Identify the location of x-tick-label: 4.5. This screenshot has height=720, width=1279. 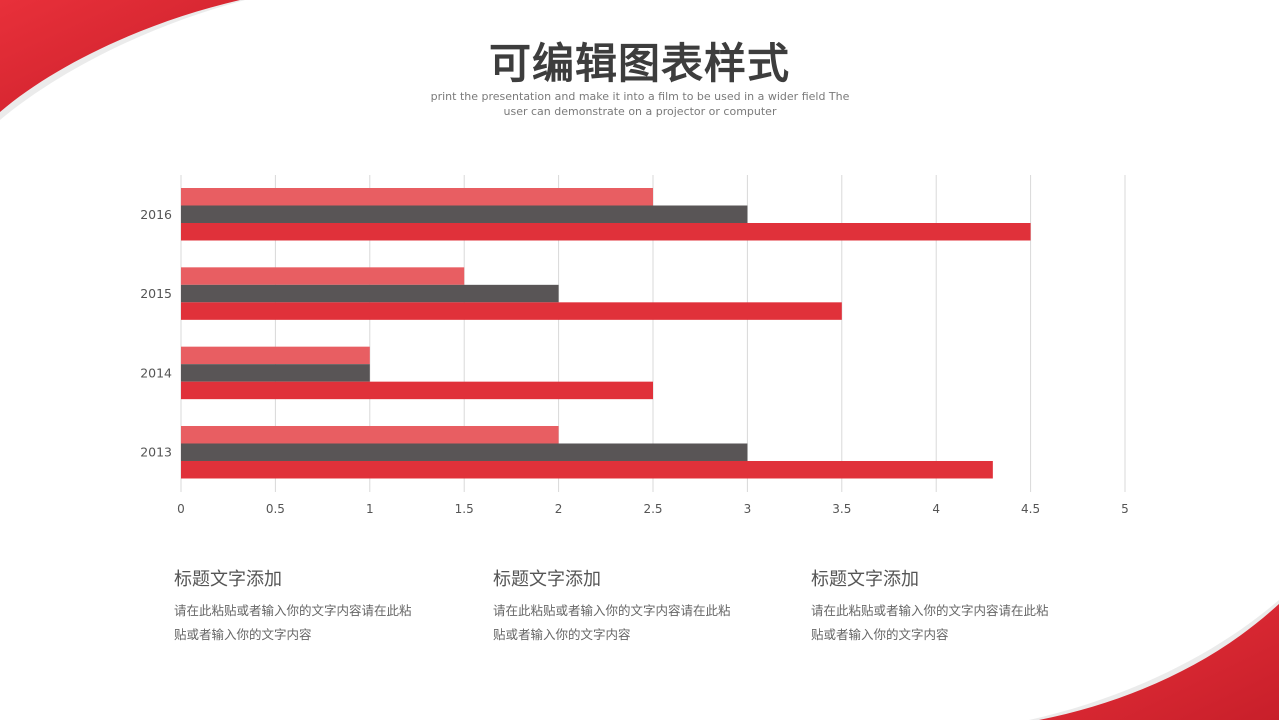
(1030, 509).